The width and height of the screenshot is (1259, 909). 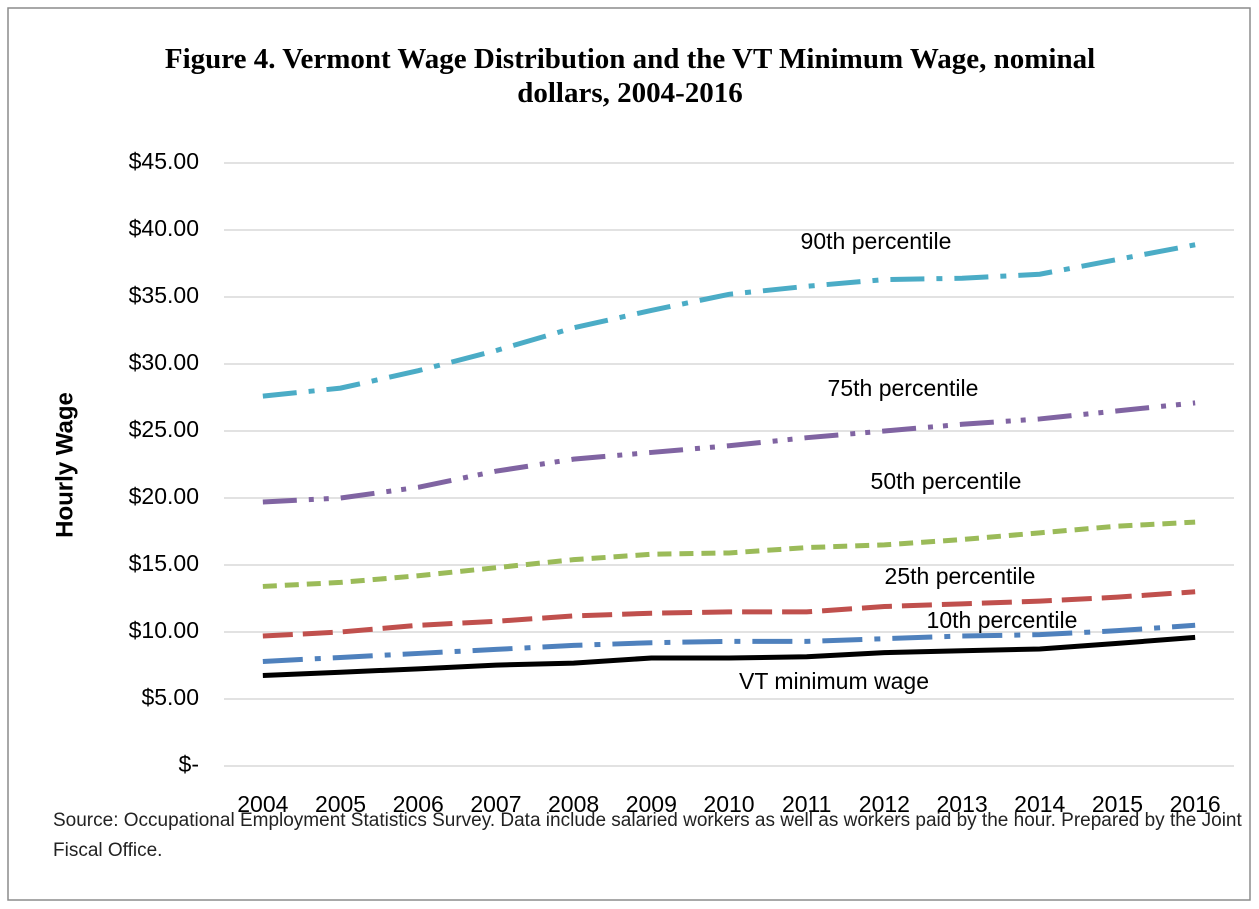 What do you see at coordinates (164, 429) in the screenshot?
I see `y-tick-label: $25.00` at bounding box center [164, 429].